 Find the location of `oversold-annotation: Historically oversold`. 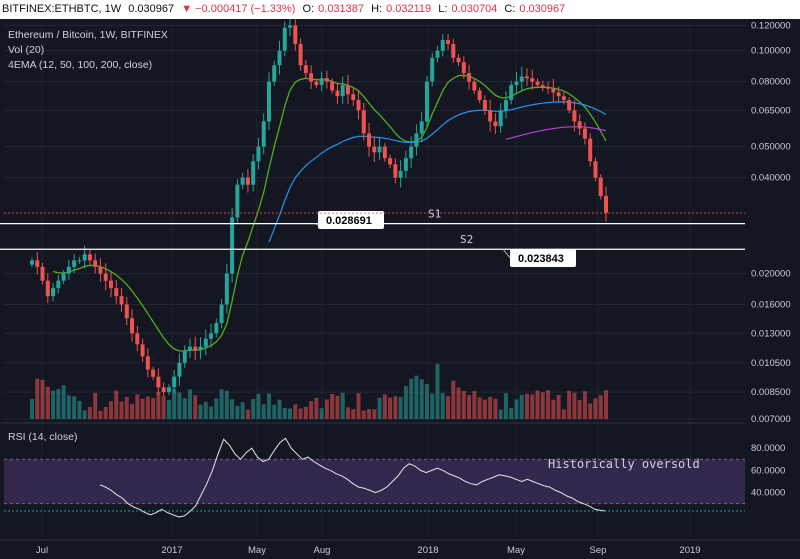

oversold-annotation: Historically oversold is located at coordinates (624, 464).